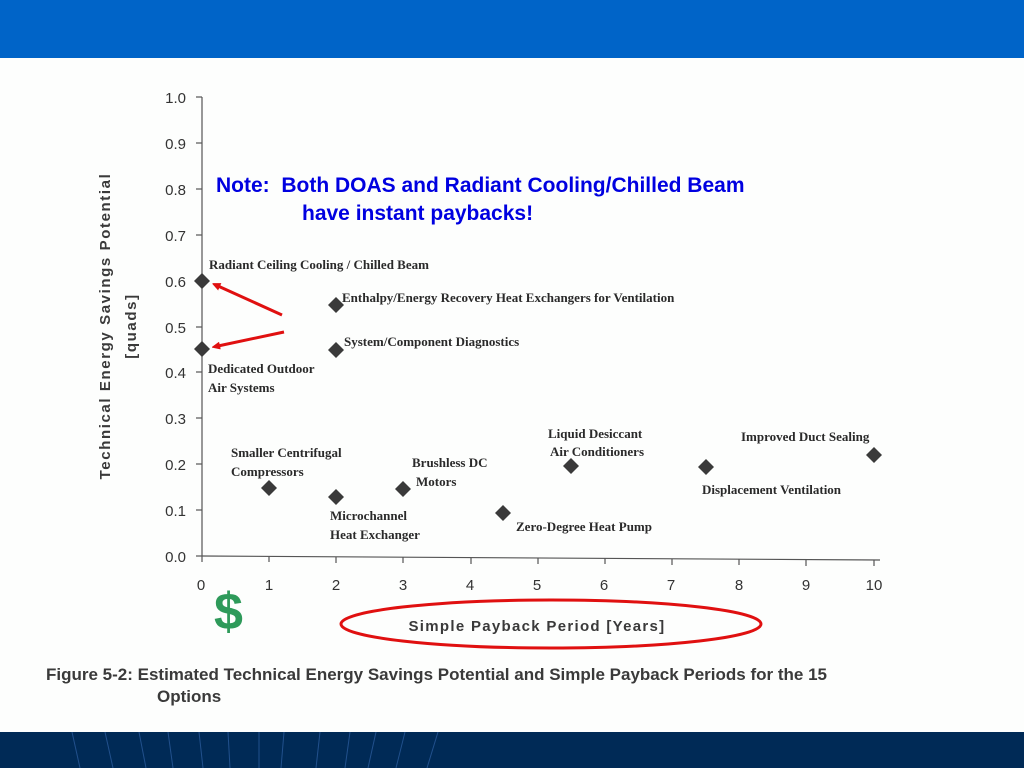 Image resolution: width=1024 pixels, height=768 pixels. I want to click on y-axis-title-line1: Technical Energy Savings Potential, so click(105, 326).